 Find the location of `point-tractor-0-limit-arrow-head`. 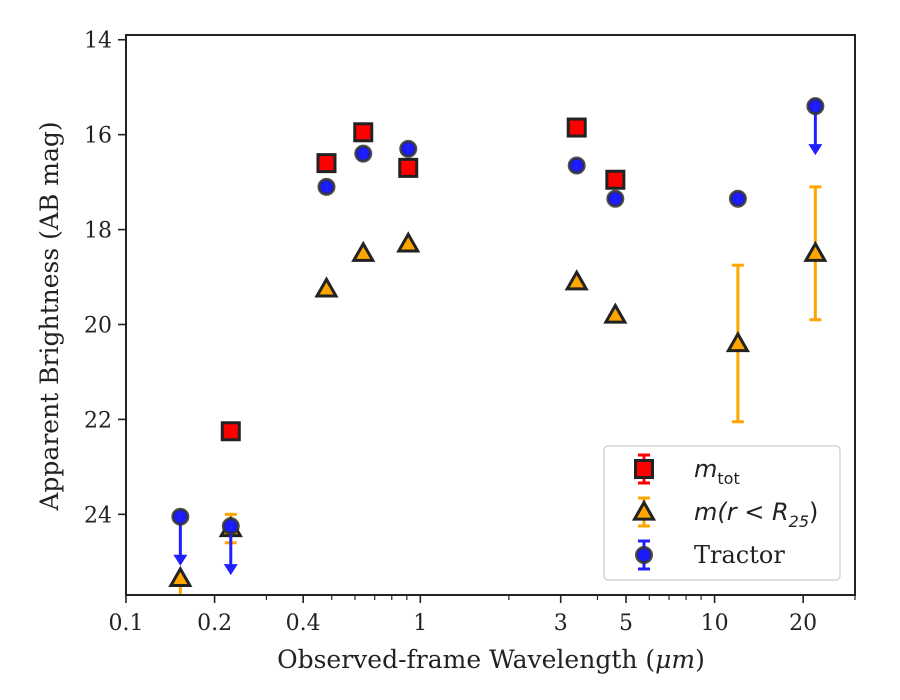

point-tractor-0-limit-arrow-head is located at coordinates (180, 560).